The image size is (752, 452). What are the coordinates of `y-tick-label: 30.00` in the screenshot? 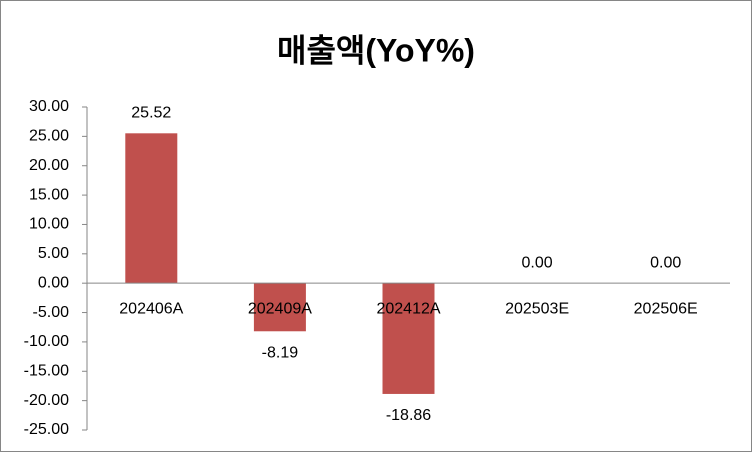 It's located at (49, 106).